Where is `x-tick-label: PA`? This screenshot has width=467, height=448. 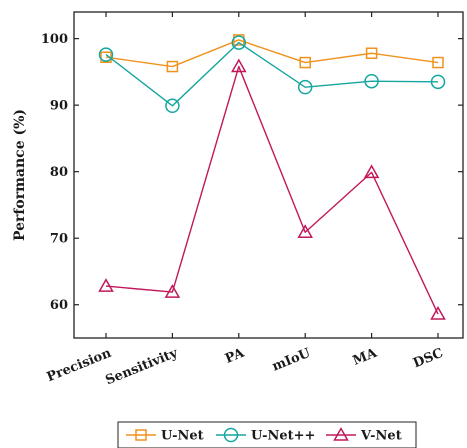
x-tick-label: PA is located at coordinates (235, 355).